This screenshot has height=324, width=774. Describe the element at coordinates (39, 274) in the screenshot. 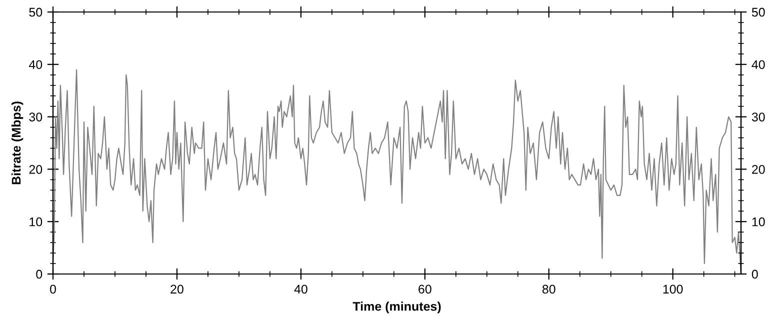

I see `y-tick-label: 0` at that location.